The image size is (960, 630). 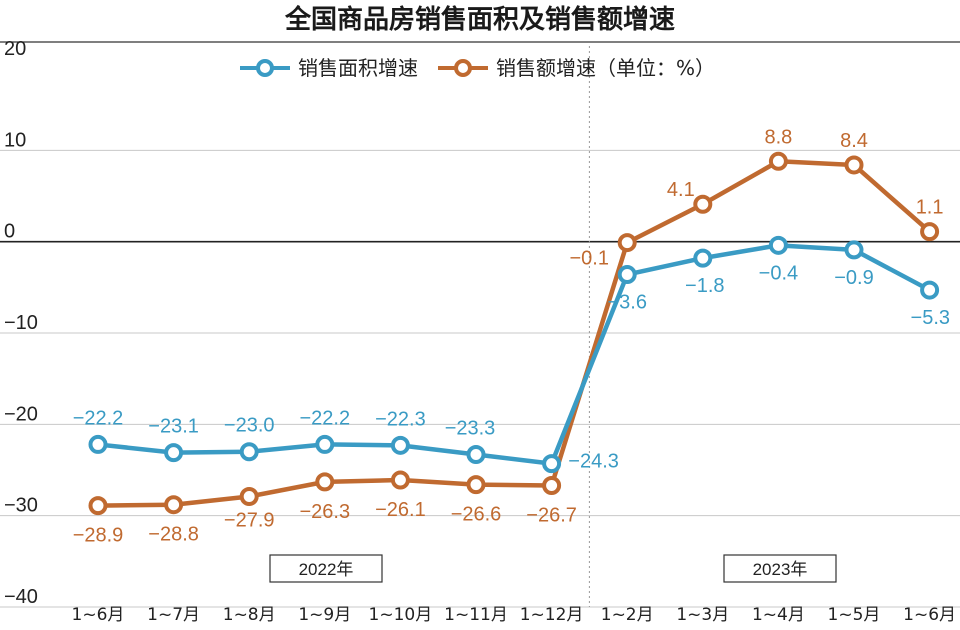 What do you see at coordinates (173, 615) in the screenshot?
I see `x-tick-label: 1~7月` at bounding box center [173, 615].